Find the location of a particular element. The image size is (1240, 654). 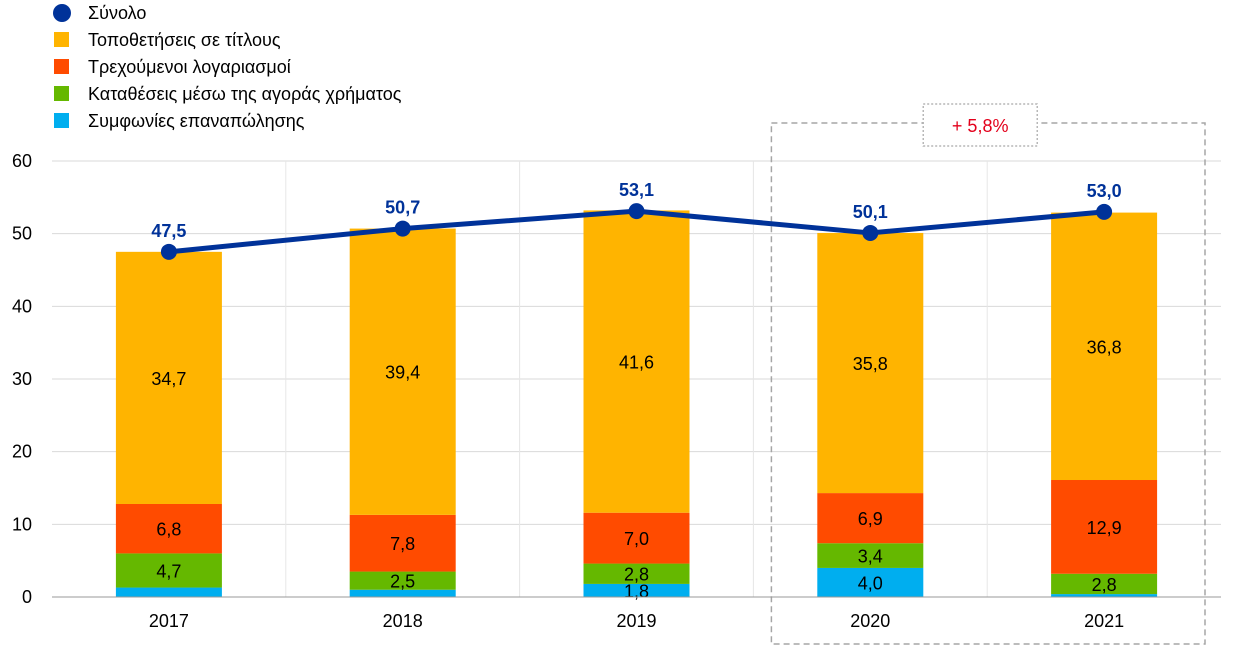

legend-label-4: Συμφωνίες επαναπώλησης is located at coordinates (196, 121).